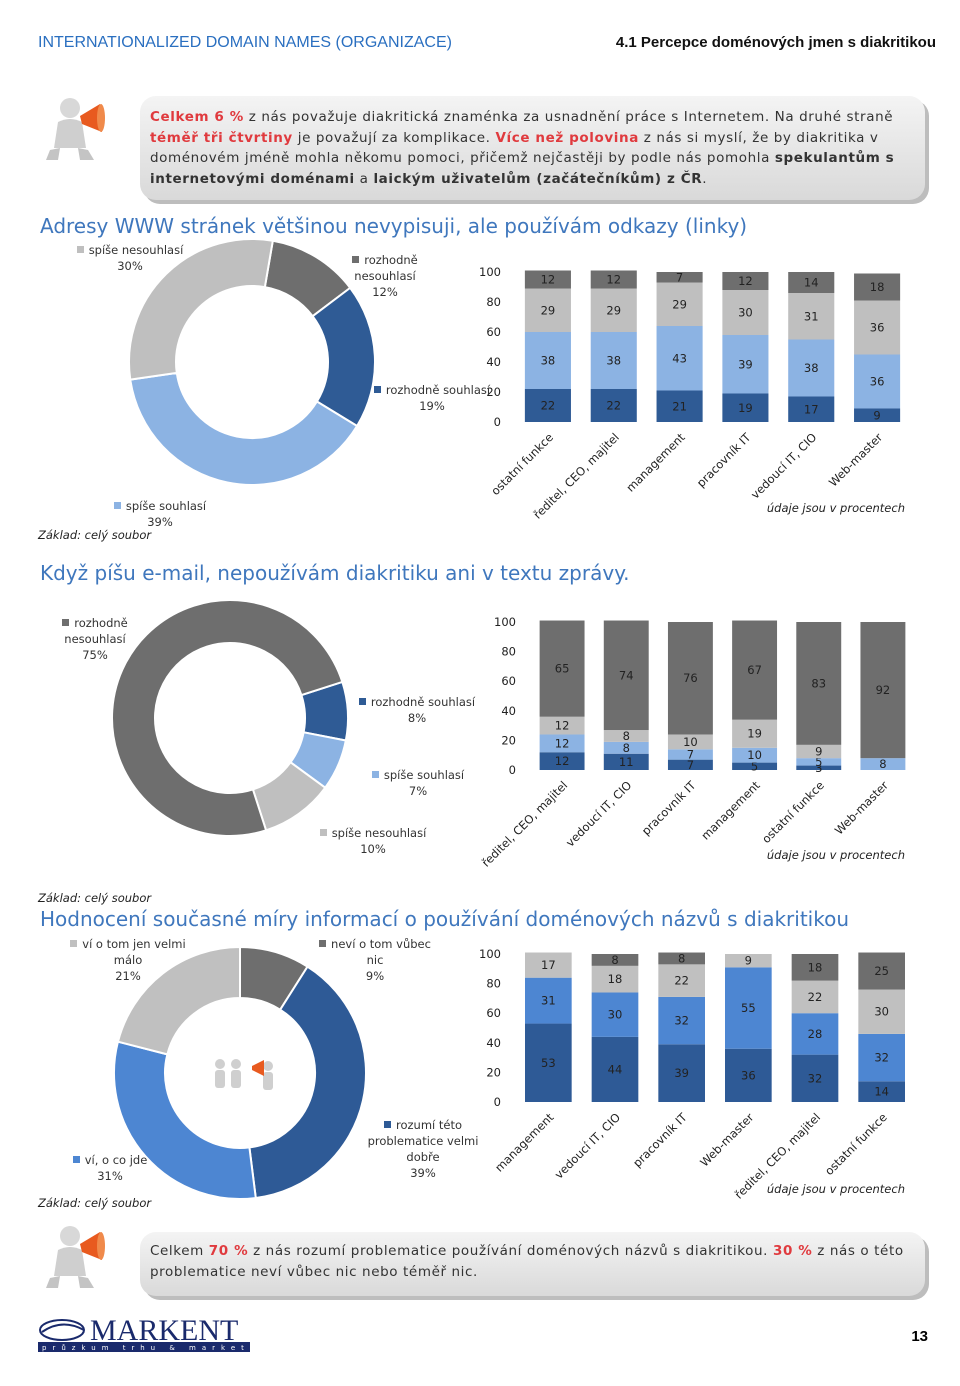  I want to click on data-label: 76, so click(690, 678).